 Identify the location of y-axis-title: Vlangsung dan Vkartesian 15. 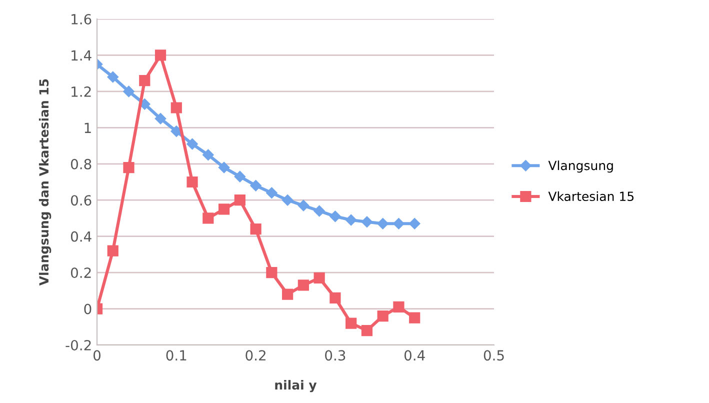
(45, 182).